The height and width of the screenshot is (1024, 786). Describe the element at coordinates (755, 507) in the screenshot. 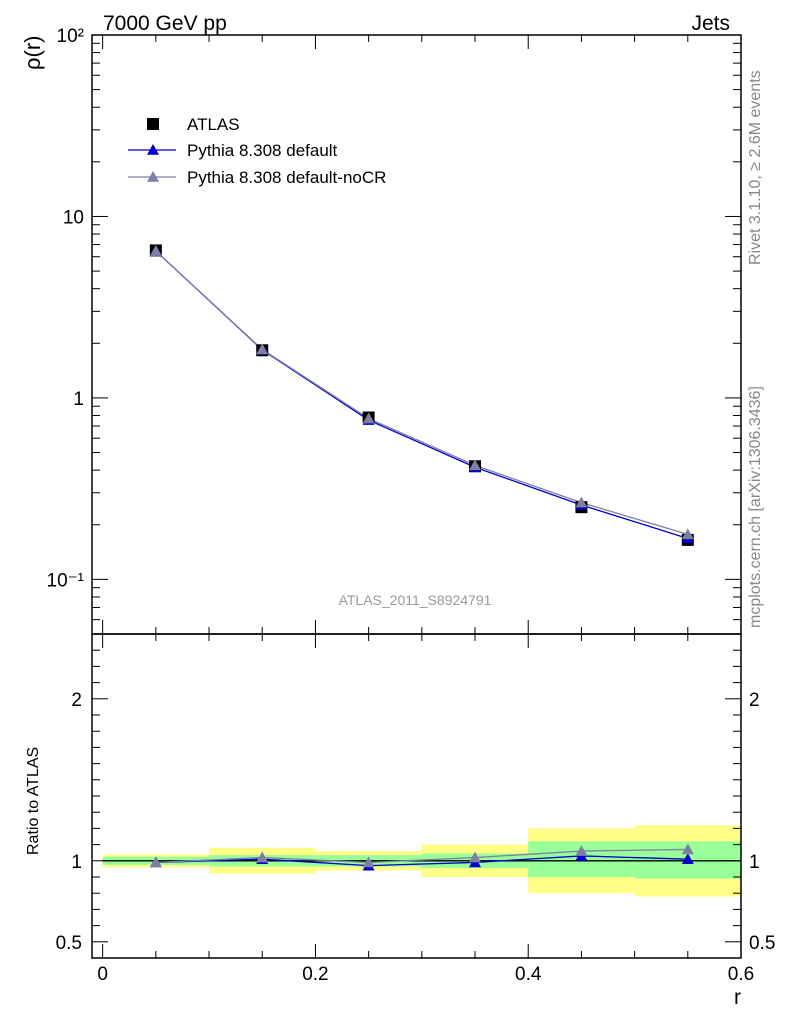

I see `mcplots-label: mcplots.cern.ch [arXiv:1306.3436]` at that location.